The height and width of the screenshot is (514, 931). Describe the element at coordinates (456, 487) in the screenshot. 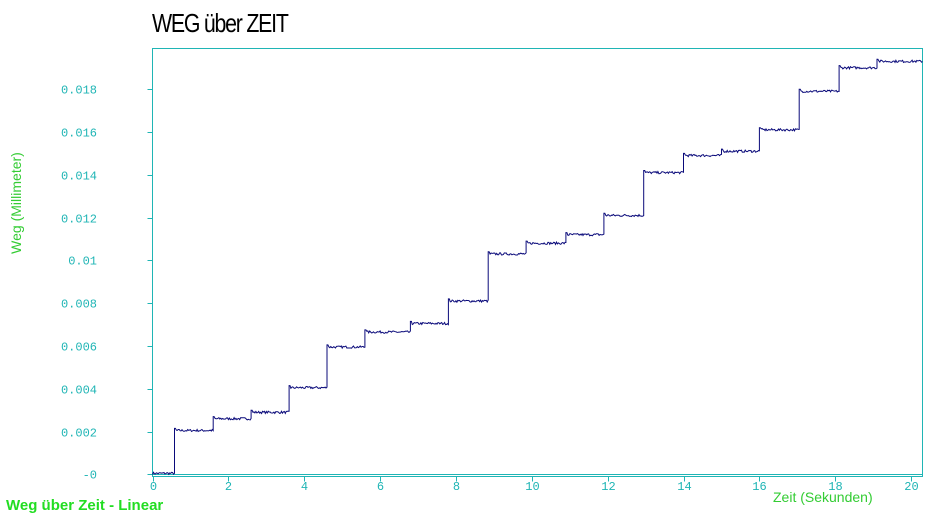

I see `x-tick-label: 8` at that location.